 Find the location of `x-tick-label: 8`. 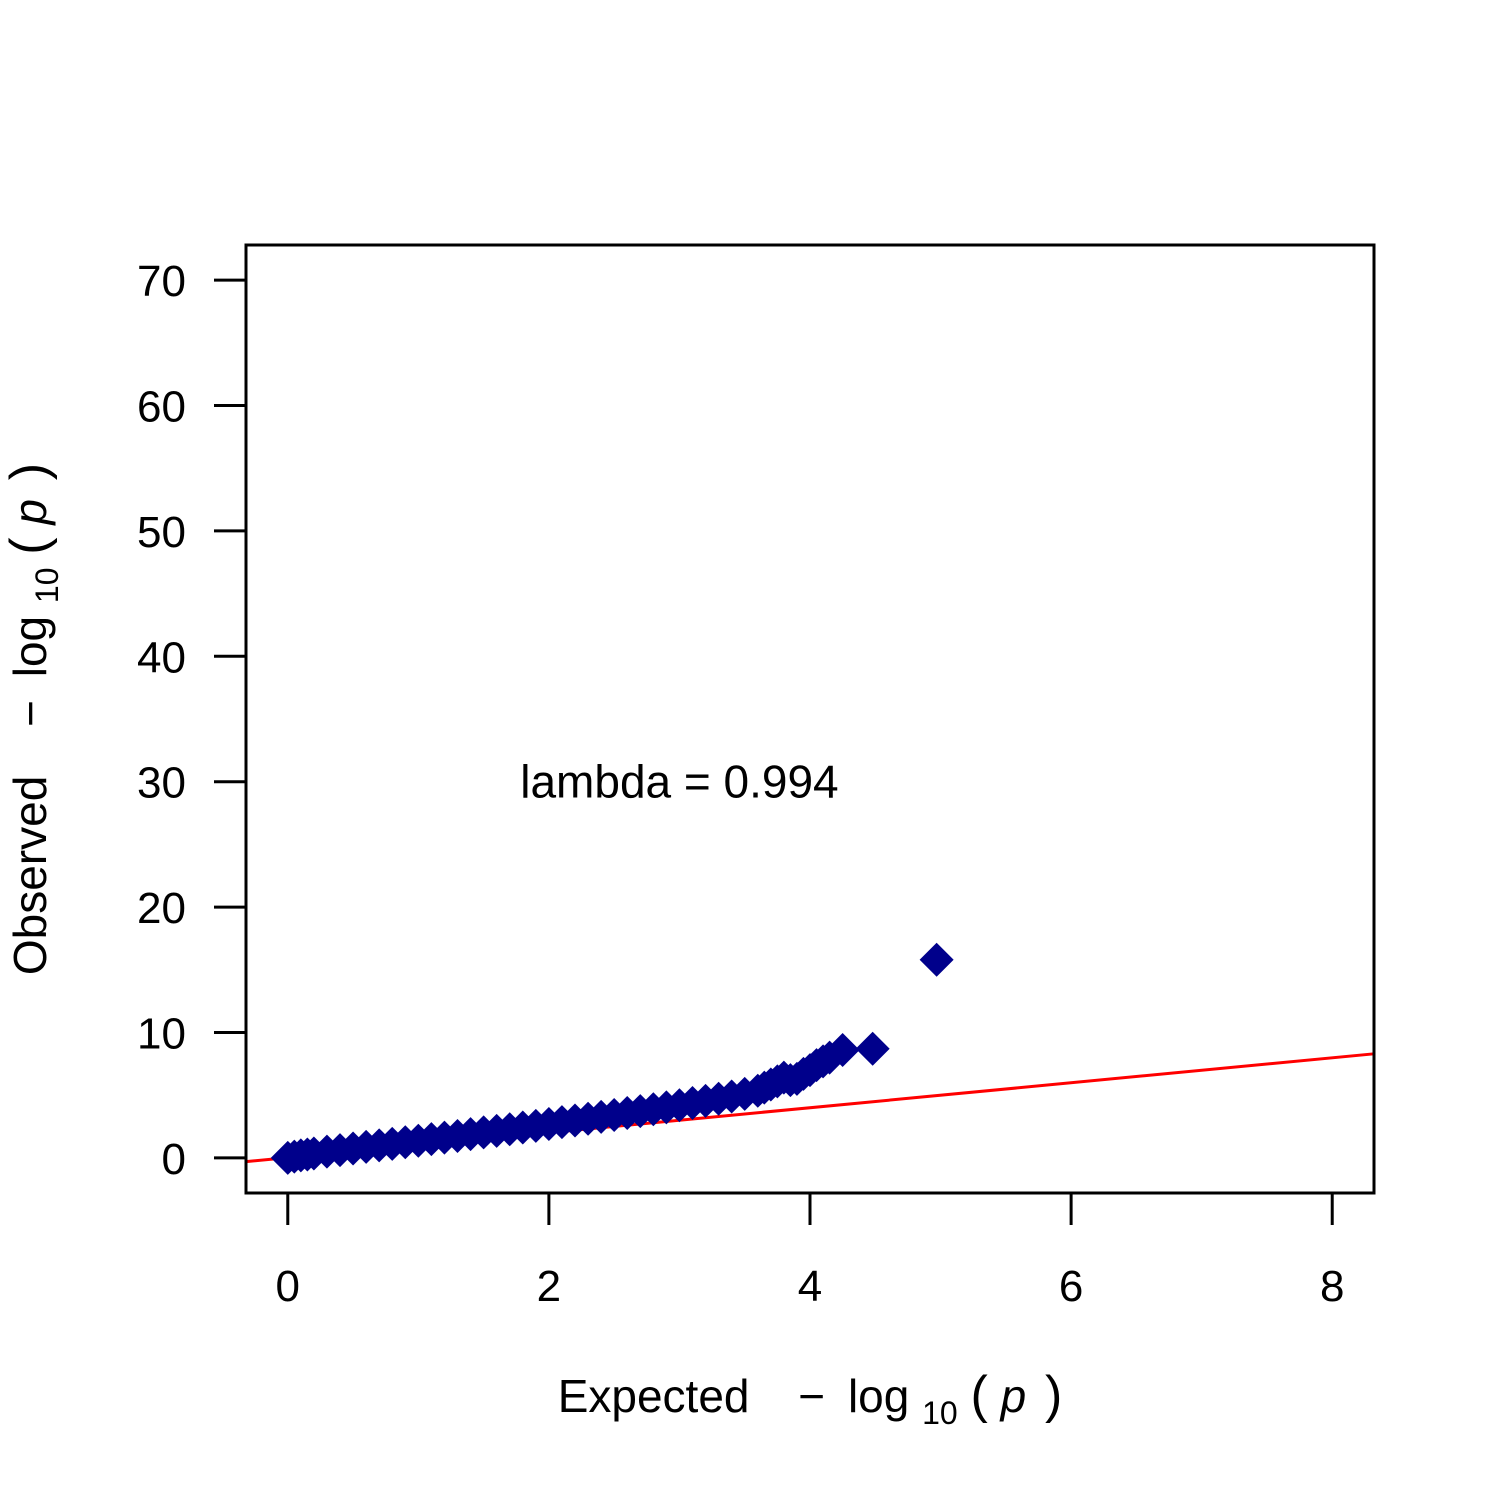

x-tick-label: 8 is located at coordinates (1332, 1286).